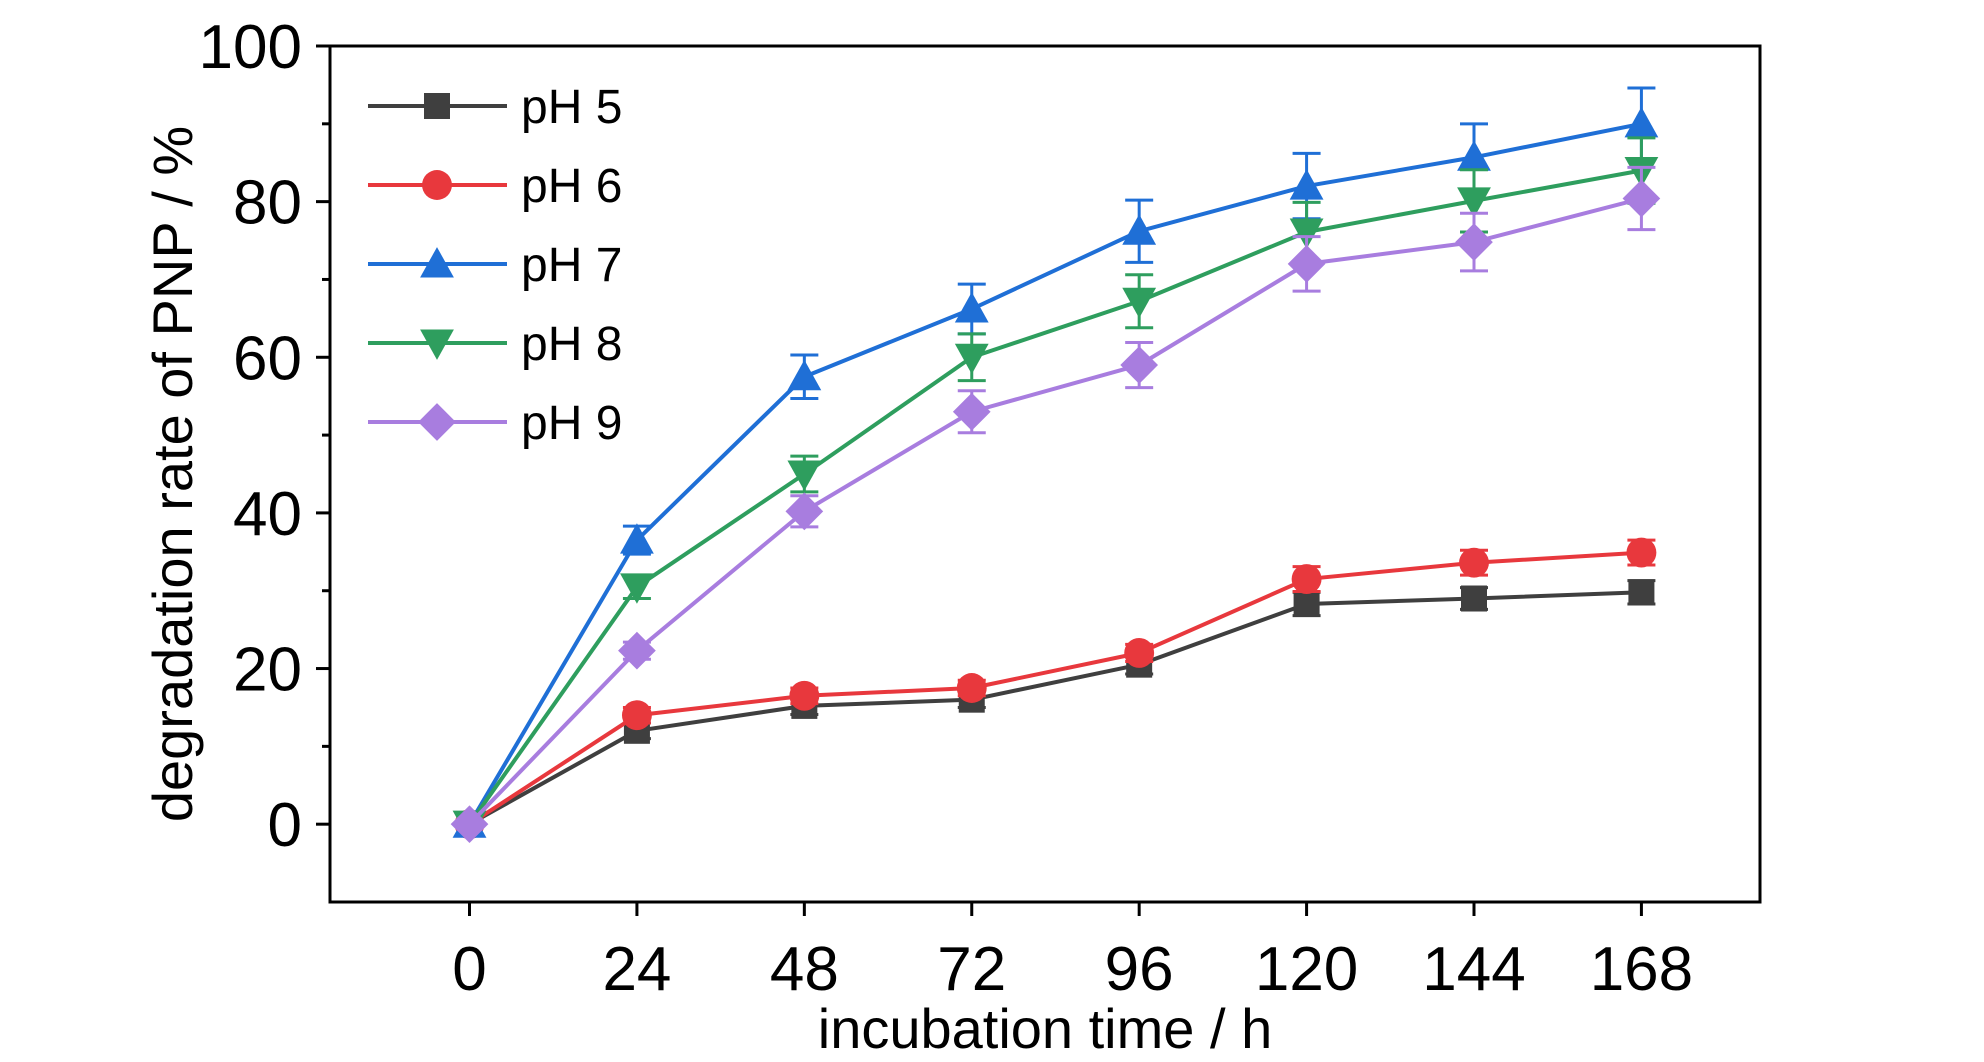 This screenshot has width=1984, height=1062. Describe the element at coordinates (267, 203) in the screenshot. I see `y-tick-label: 80` at that location.